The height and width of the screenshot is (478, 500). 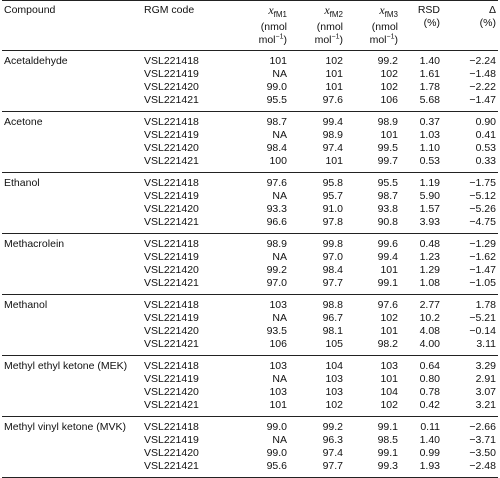 I want to click on column-header: xfM3 (nmol mol−1), so click(x=372, y=26).